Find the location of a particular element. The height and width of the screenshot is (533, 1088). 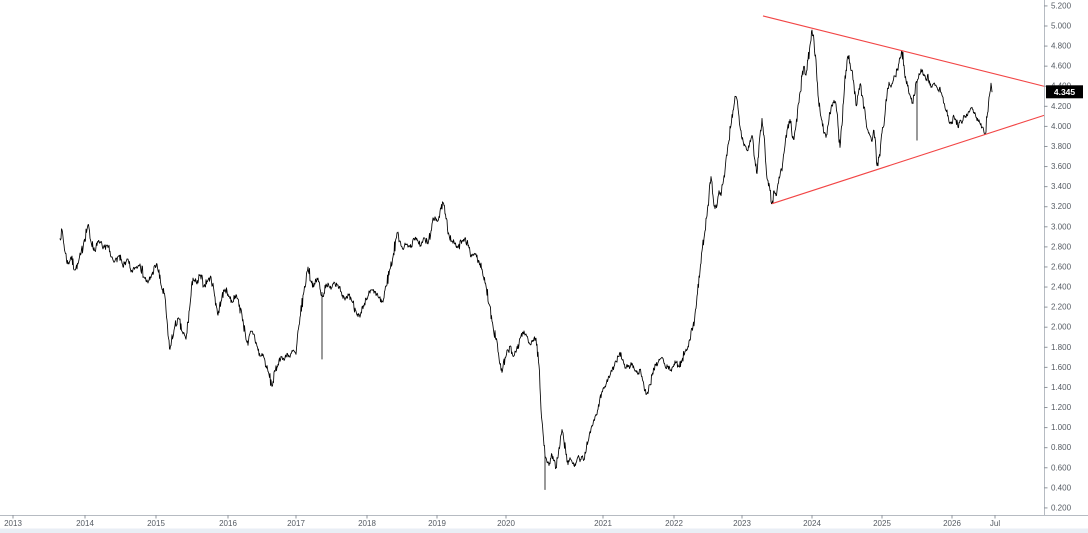

x-tick-label: 2020 is located at coordinates (506, 523).